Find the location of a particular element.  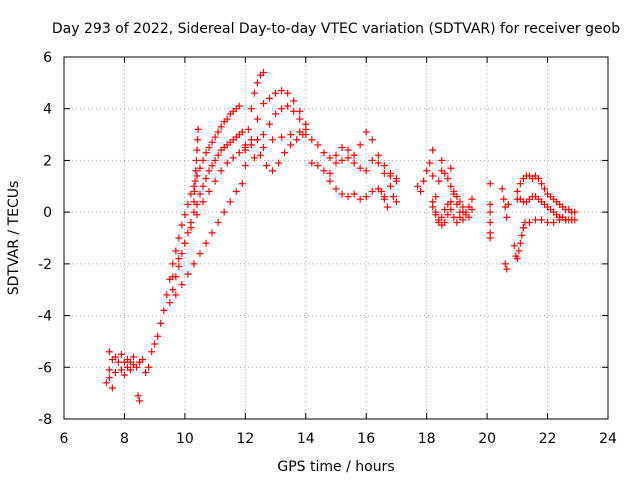

x-tick-label: 20 is located at coordinates (487, 439).